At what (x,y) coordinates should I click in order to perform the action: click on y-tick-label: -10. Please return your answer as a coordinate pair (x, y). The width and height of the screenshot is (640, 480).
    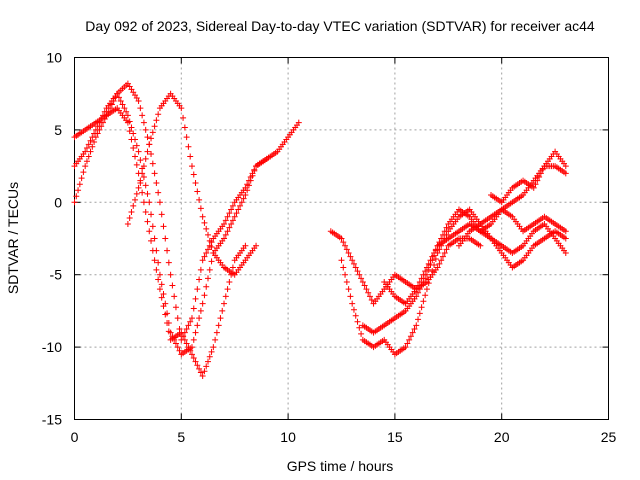
    Looking at the image, I should click on (52, 347).